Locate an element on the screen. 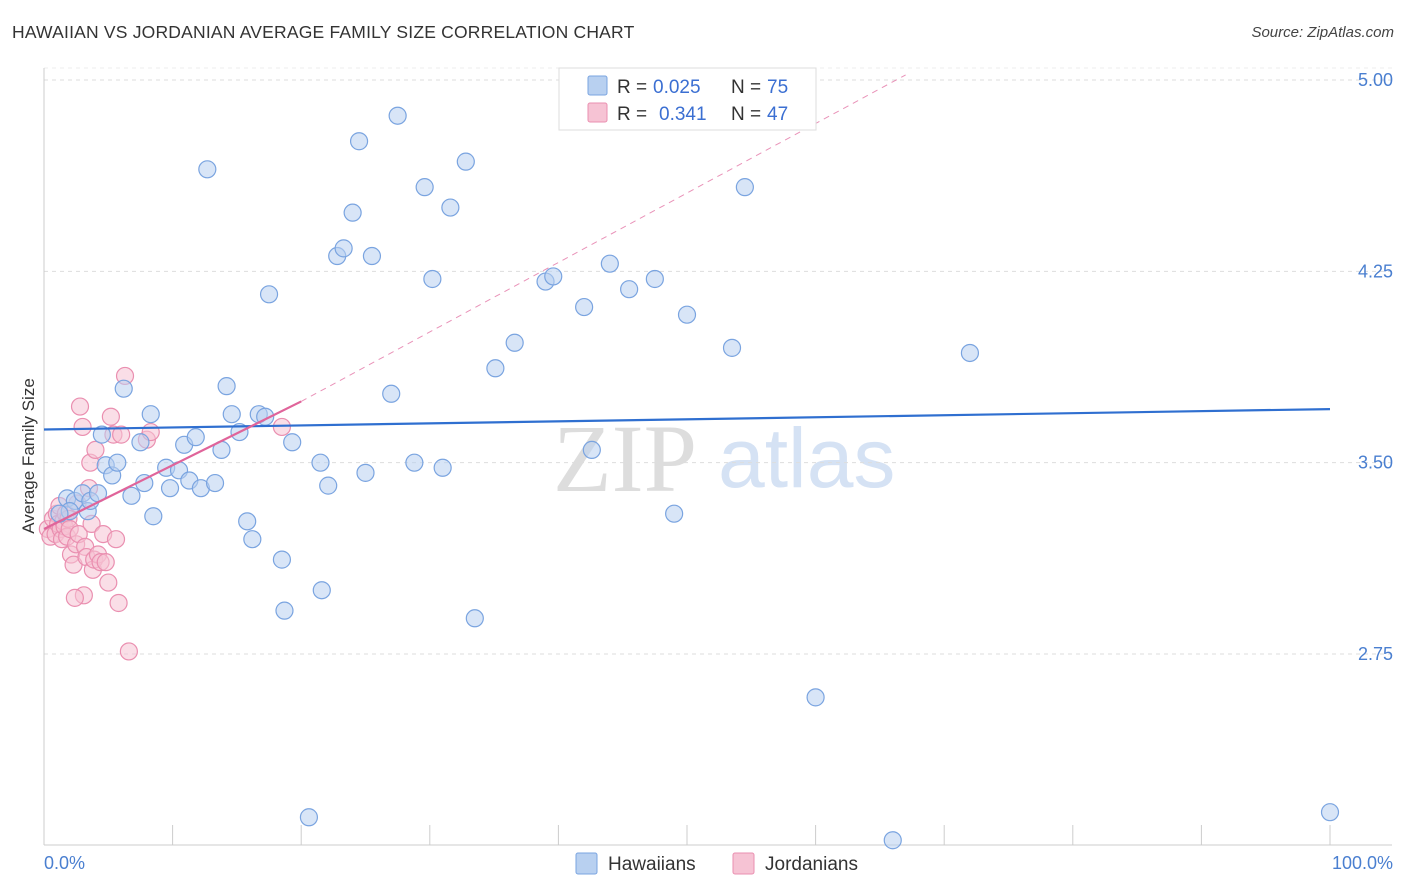 This screenshot has width=1406, height=892. x-tick-label-max: 100.0% is located at coordinates (1362, 863).